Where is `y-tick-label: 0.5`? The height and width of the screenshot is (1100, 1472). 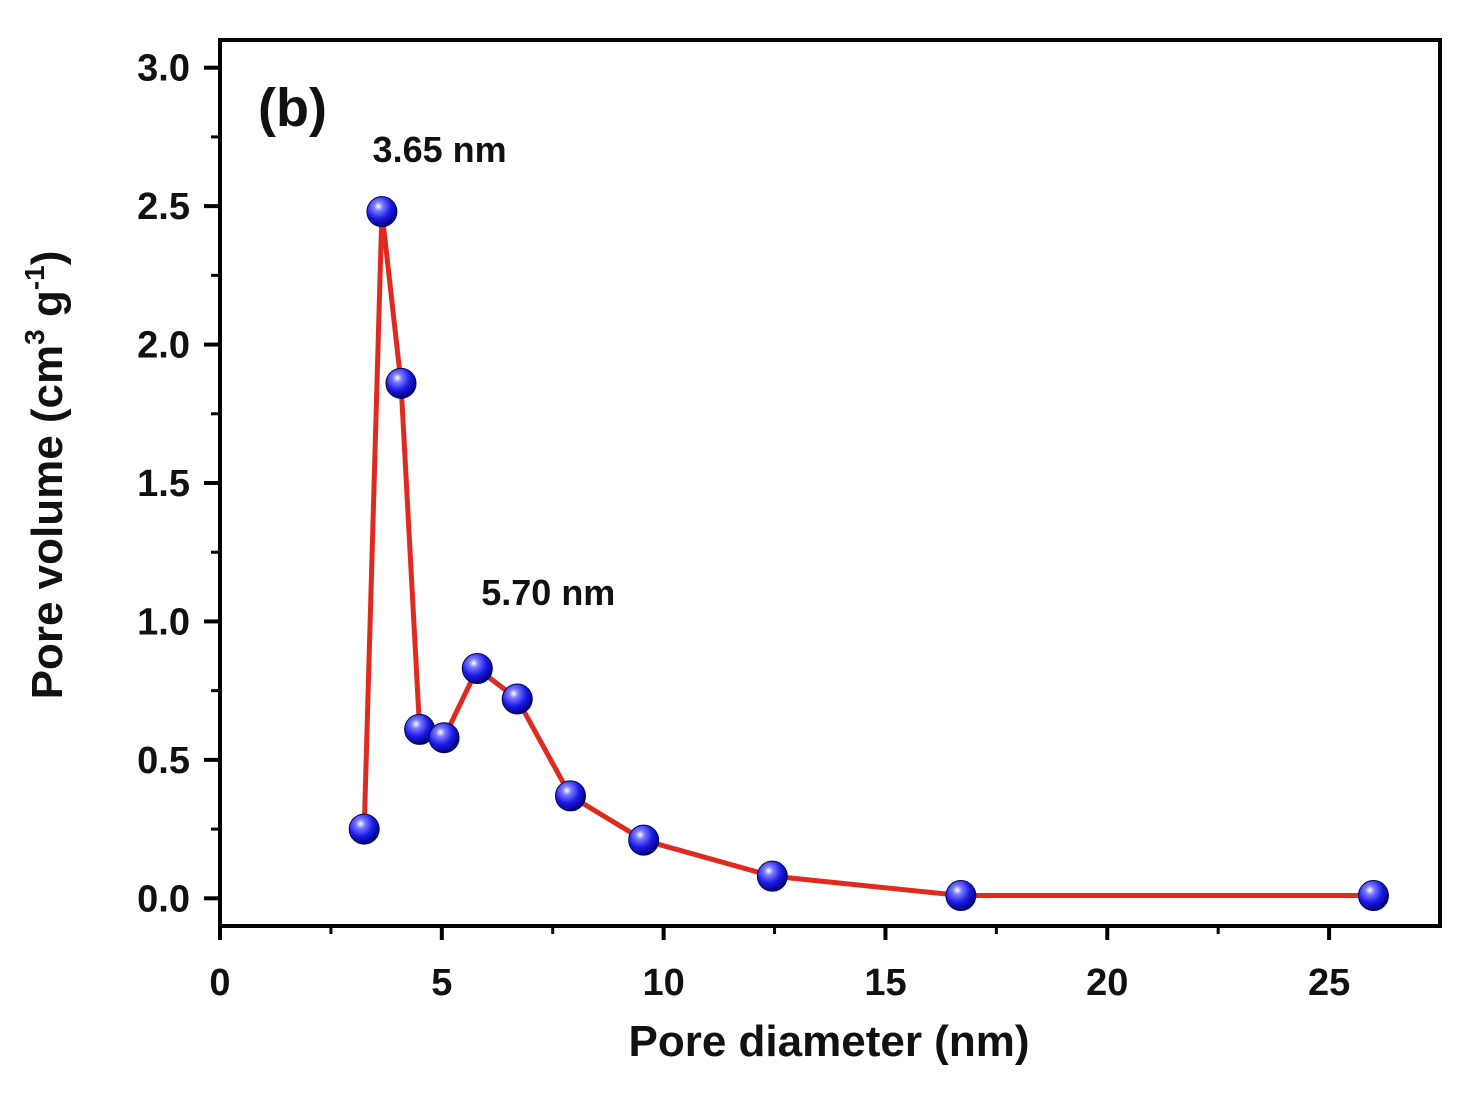 y-tick-label: 0.5 is located at coordinates (163, 761).